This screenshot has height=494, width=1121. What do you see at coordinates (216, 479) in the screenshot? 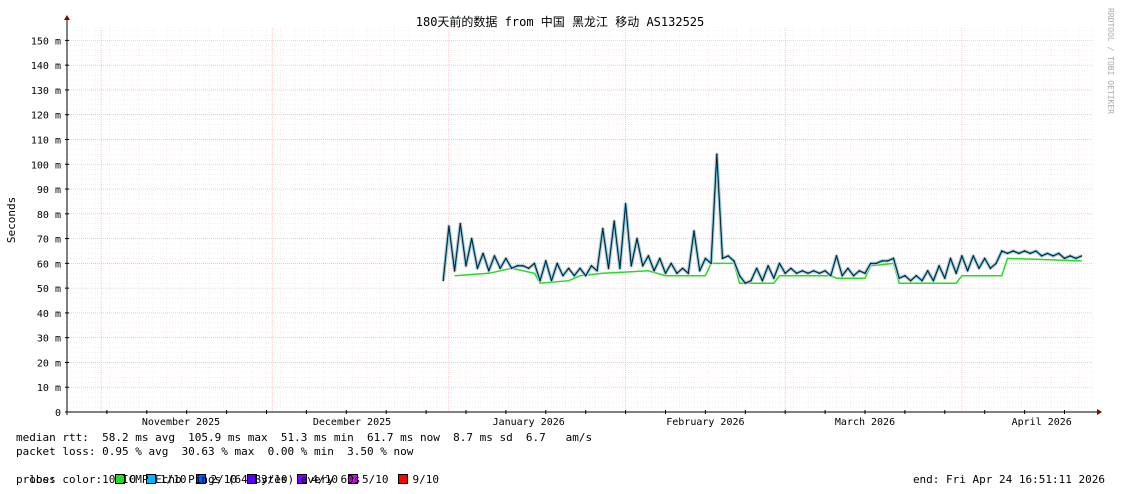
I see `loss-legend-item: 2/10` at bounding box center [216, 479].